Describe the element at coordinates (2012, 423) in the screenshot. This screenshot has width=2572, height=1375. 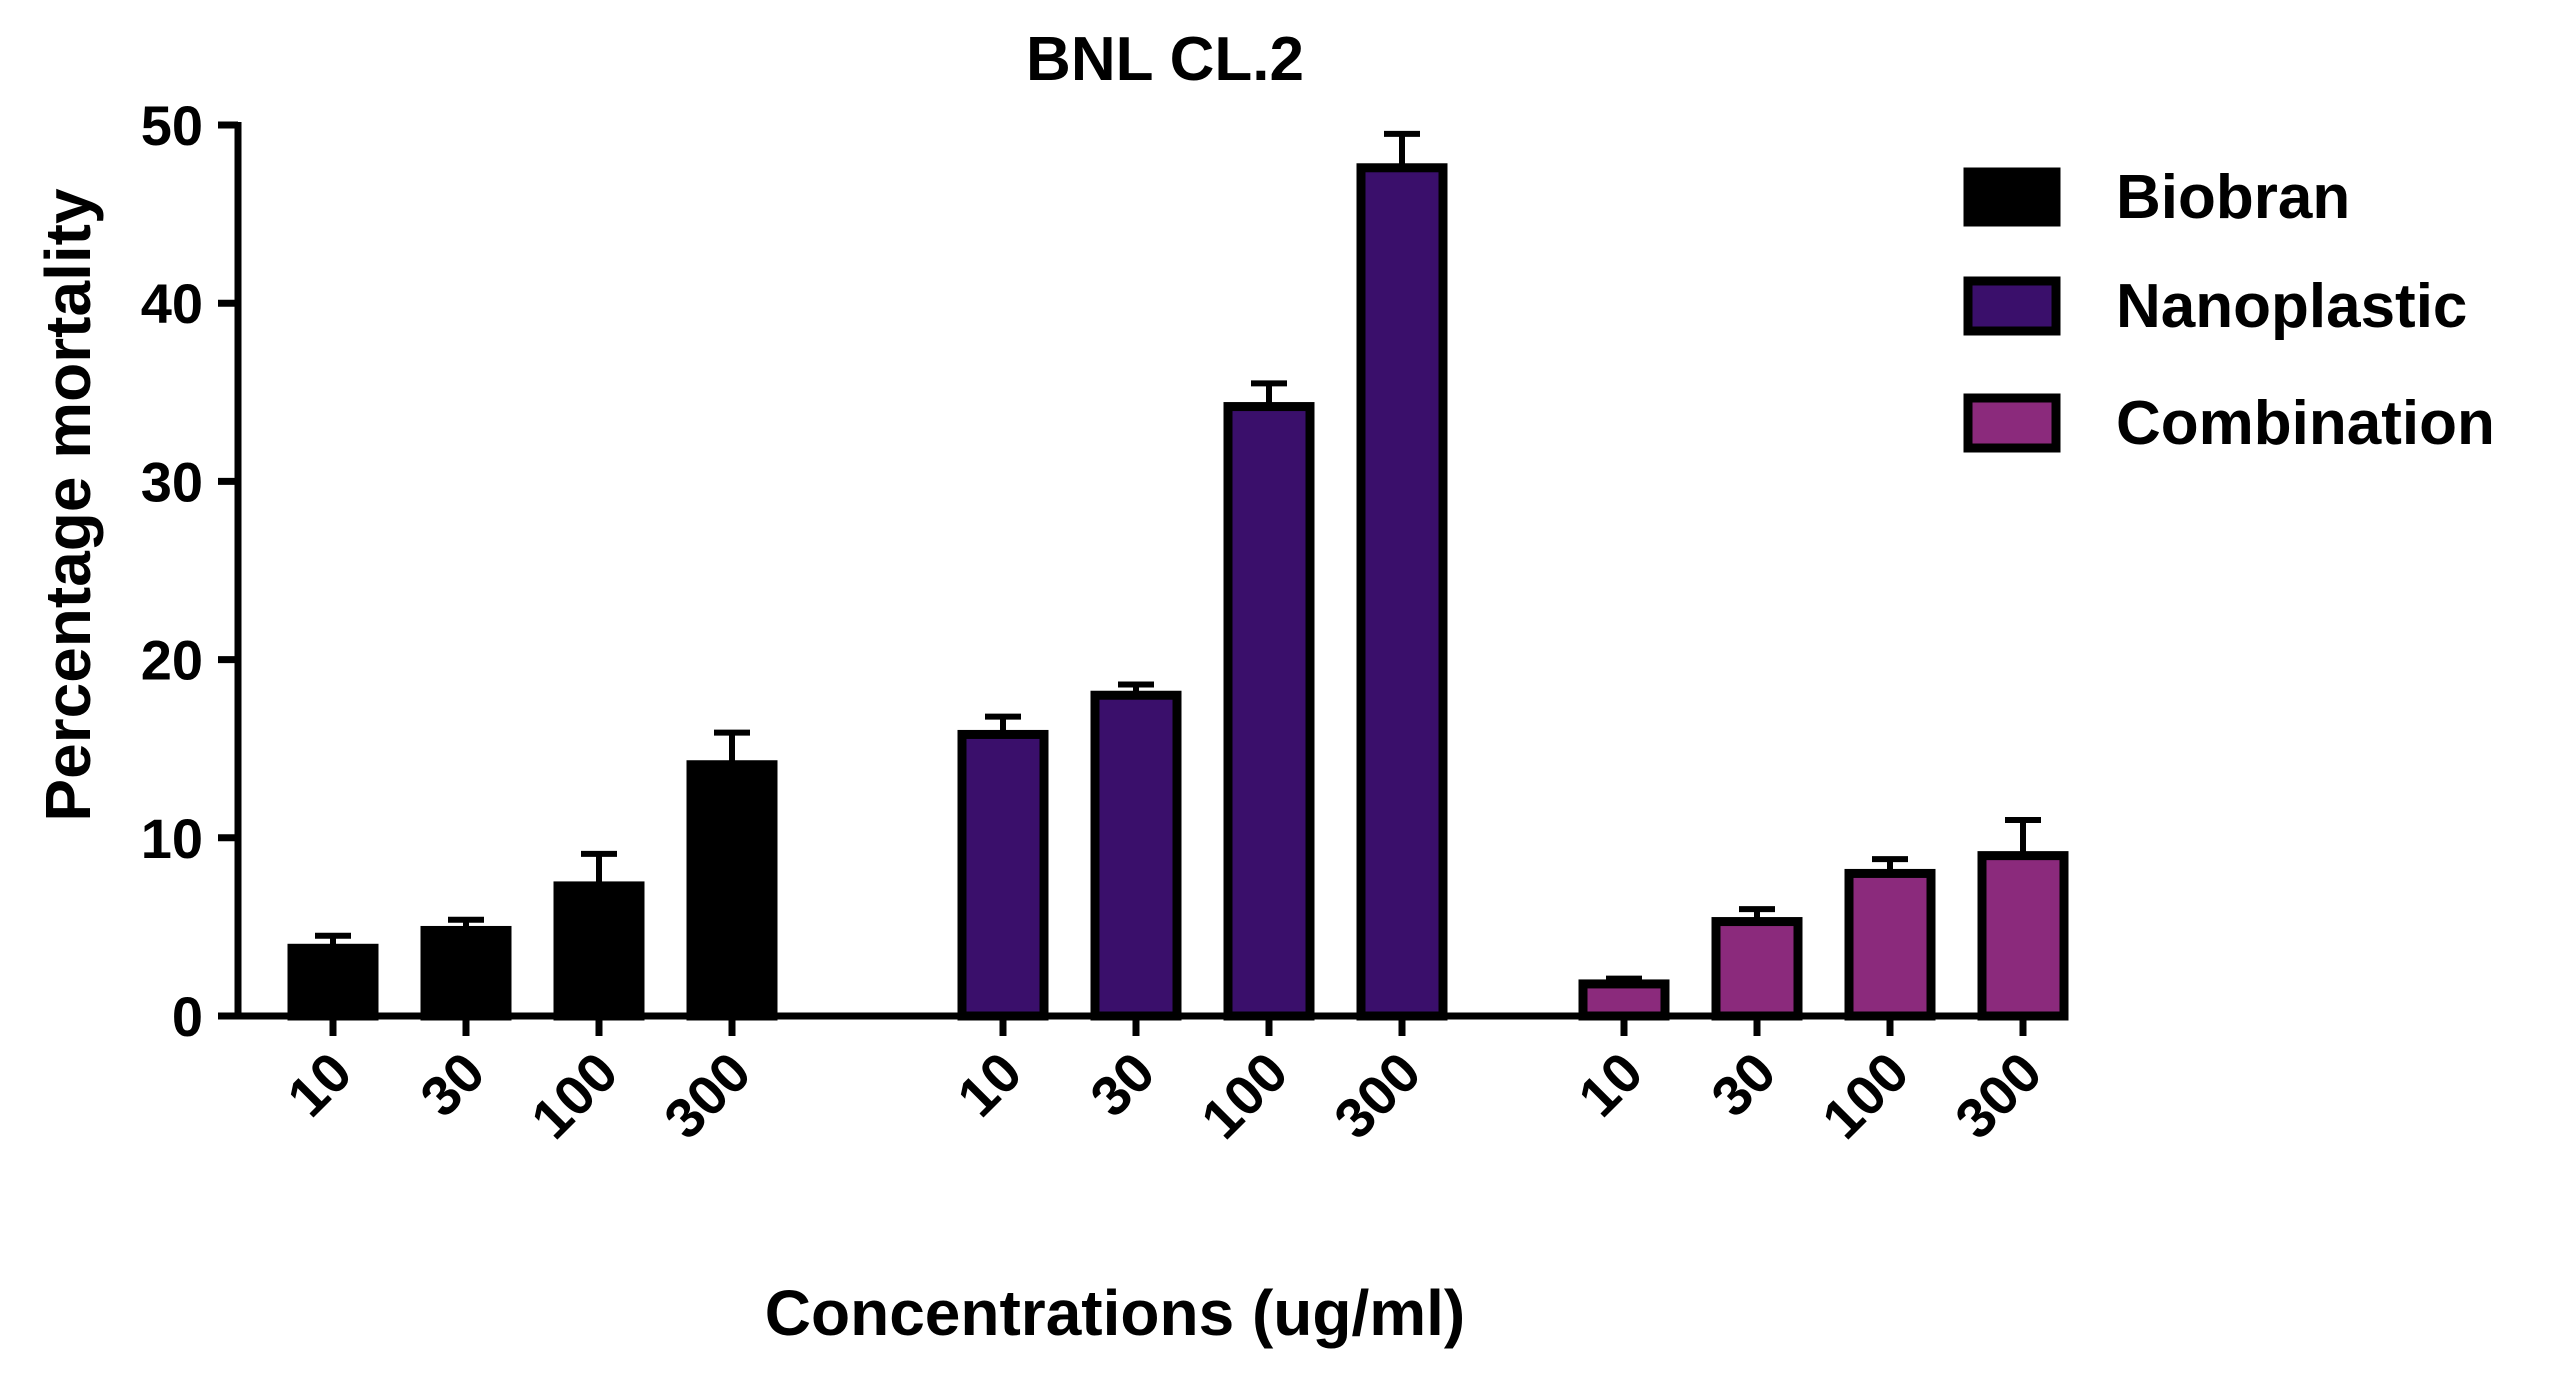
I see `legend-swatch-combination` at that location.